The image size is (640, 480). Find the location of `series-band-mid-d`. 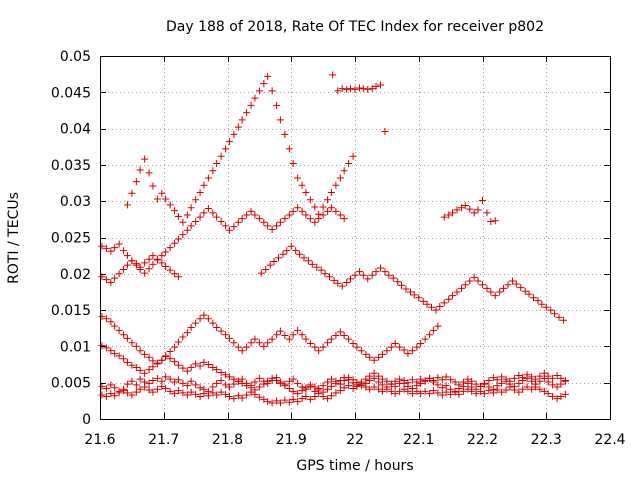

series-band-mid-d is located at coordinates (270, 339).